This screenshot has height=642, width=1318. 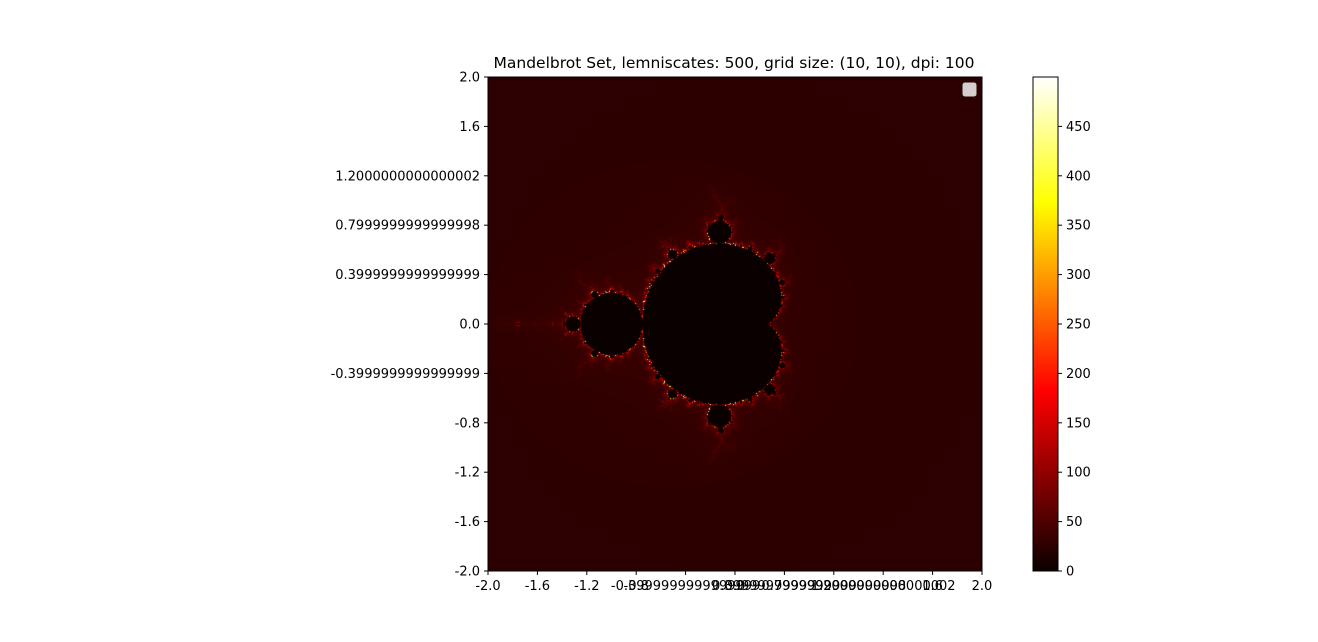 I want to click on colorbar-tick-label: 450, so click(x=1078, y=127).